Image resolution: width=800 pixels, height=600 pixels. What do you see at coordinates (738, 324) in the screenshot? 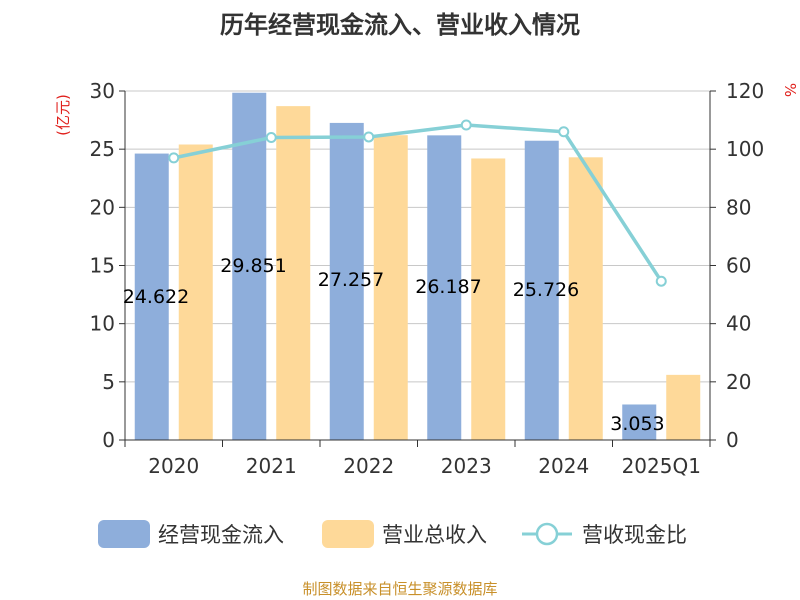
I see `right-tick-label: 40` at bounding box center [738, 324].